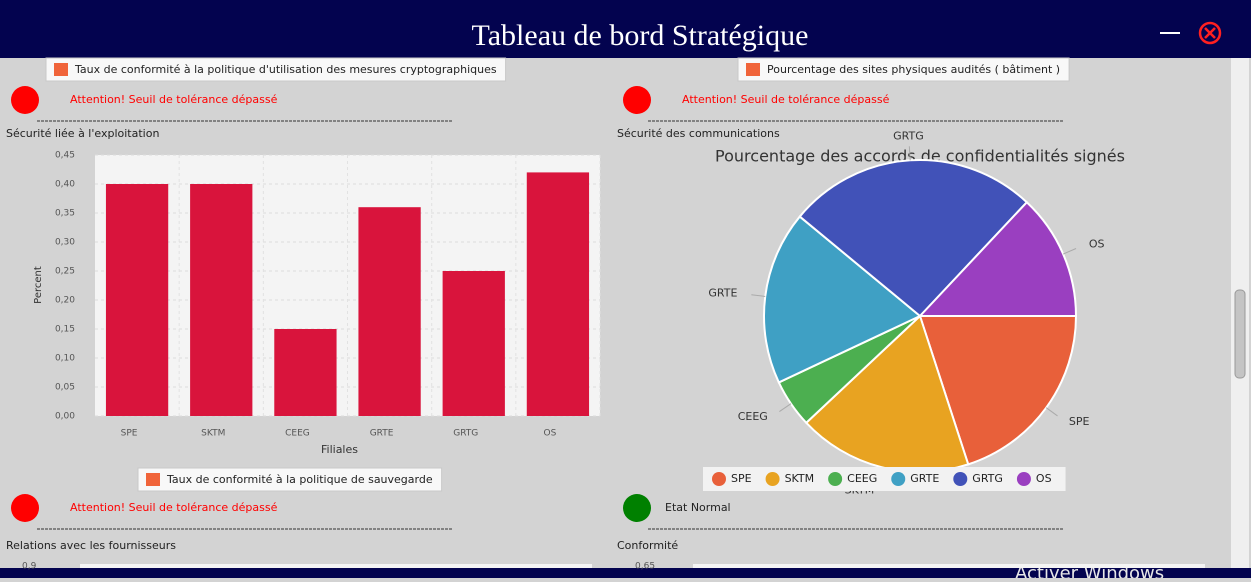 This screenshot has width=1251, height=582. Describe the element at coordinates (65, 272) in the screenshot. I see `y-tick-label: 0,25` at that location.